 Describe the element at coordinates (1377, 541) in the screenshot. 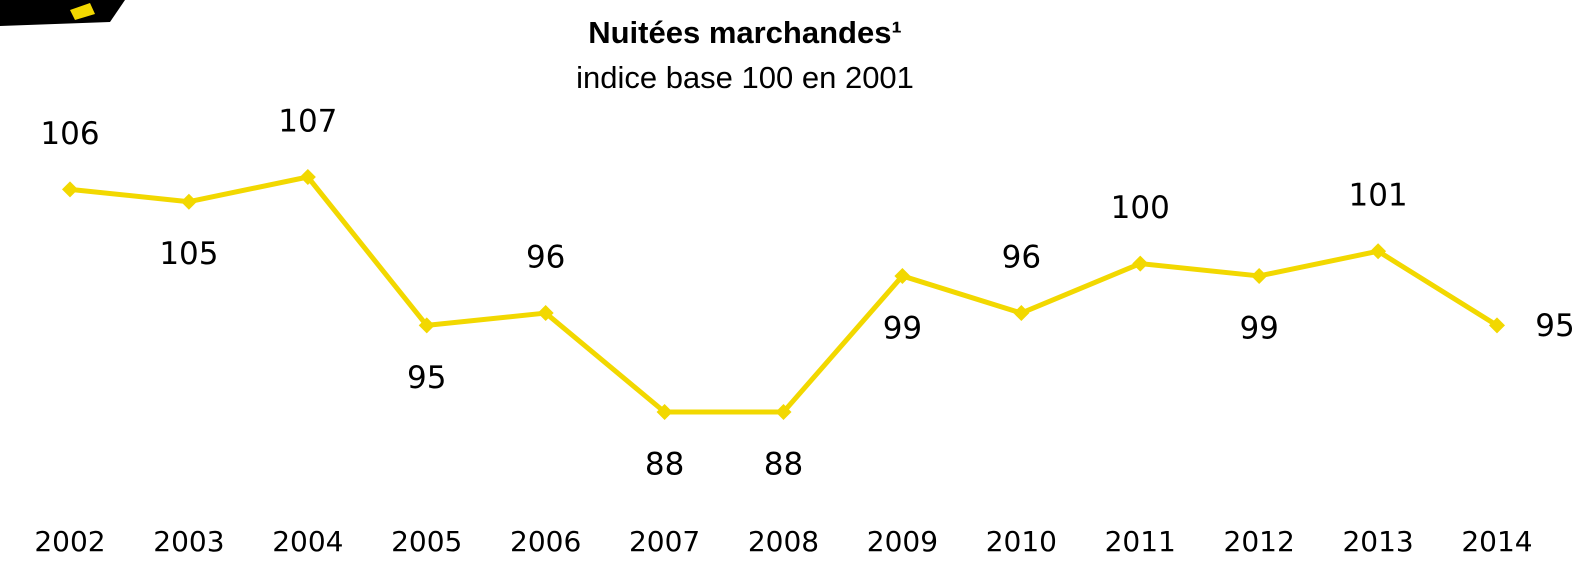

I see `x-tick-label: 2013` at that location.